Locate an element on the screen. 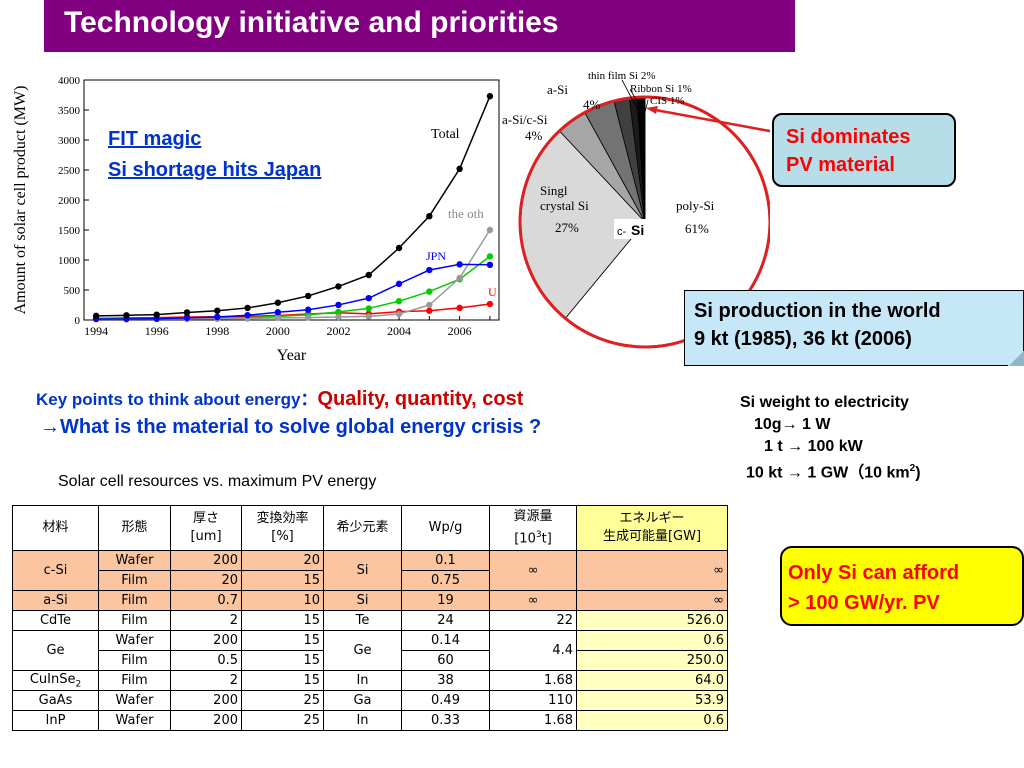 This screenshot has width=1024, height=768. y-tick-label: 2500 is located at coordinates (69, 171).